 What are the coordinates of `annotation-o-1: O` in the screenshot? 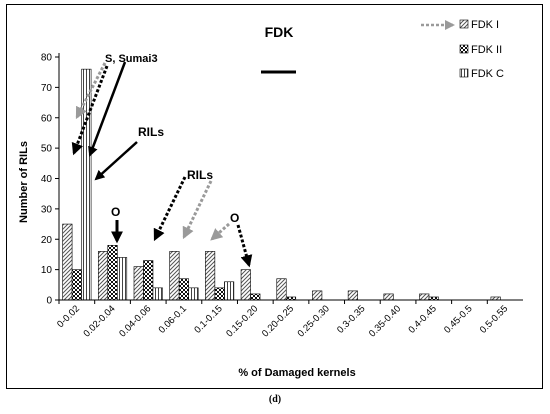 It's located at (115, 212).